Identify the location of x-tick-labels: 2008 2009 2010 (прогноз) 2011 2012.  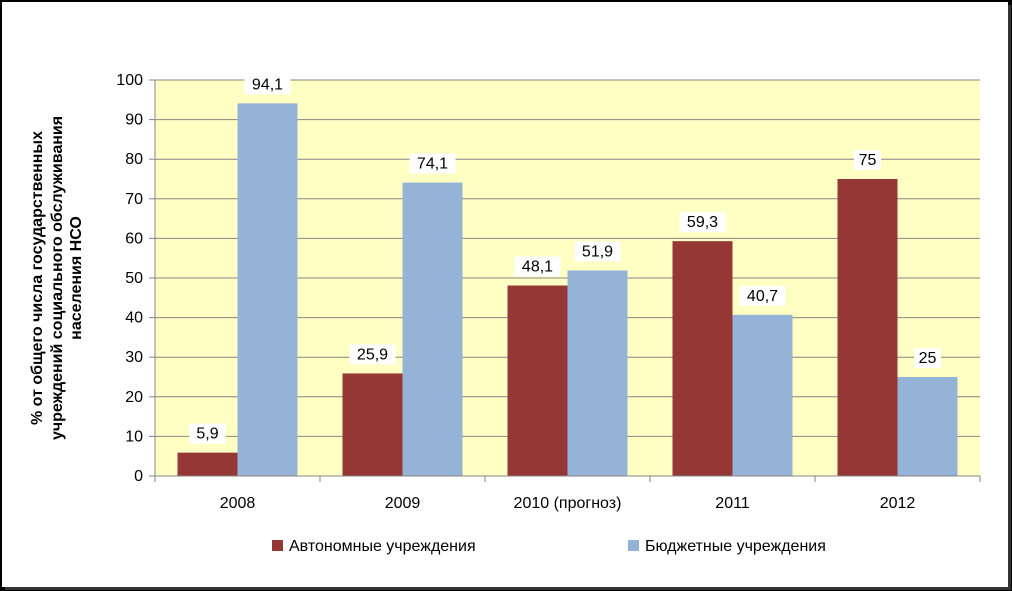
(568, 503).